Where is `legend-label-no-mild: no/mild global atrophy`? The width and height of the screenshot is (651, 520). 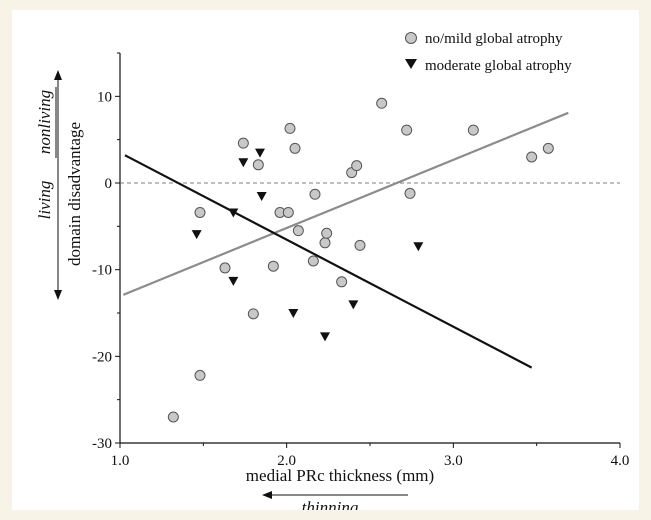 legend-label-no-mild: no/mild global atrophy is located at coordinates (494, 39).